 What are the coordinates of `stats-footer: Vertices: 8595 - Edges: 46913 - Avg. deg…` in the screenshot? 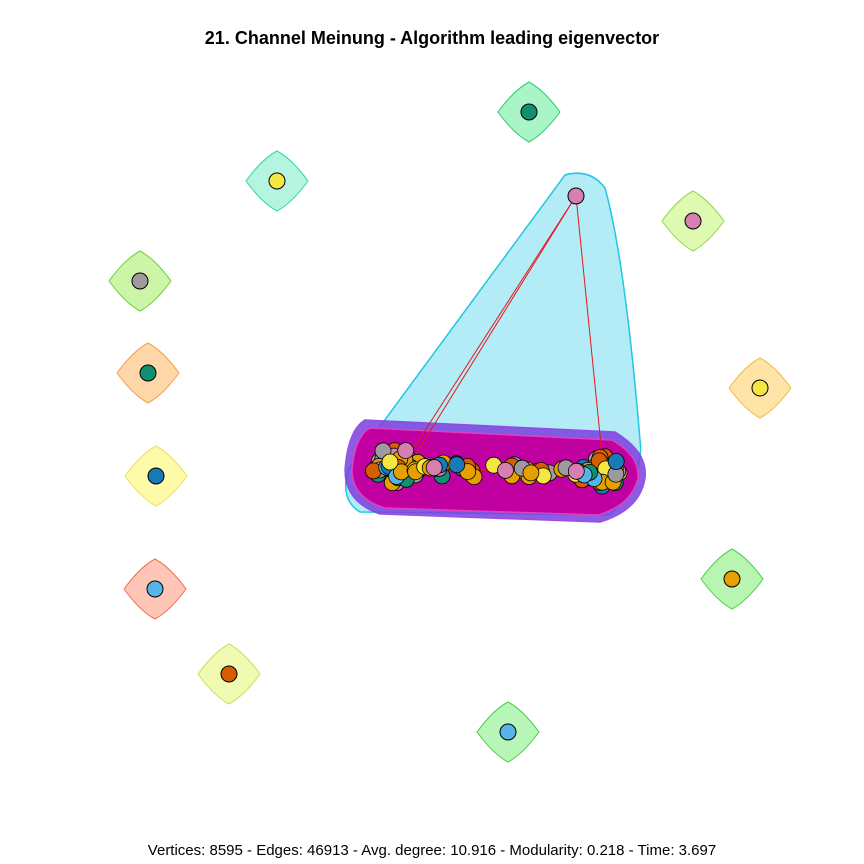 It's located at (432, 850).